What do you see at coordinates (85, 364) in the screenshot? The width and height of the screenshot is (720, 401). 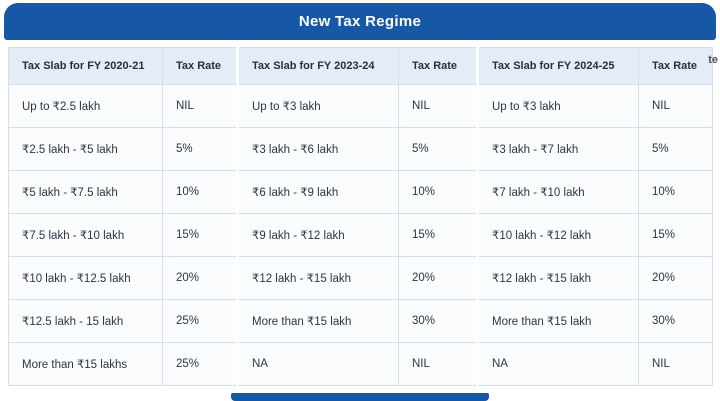 I see `table-cell: More than ₹15 lakhs` at bounding box center [85, 364].